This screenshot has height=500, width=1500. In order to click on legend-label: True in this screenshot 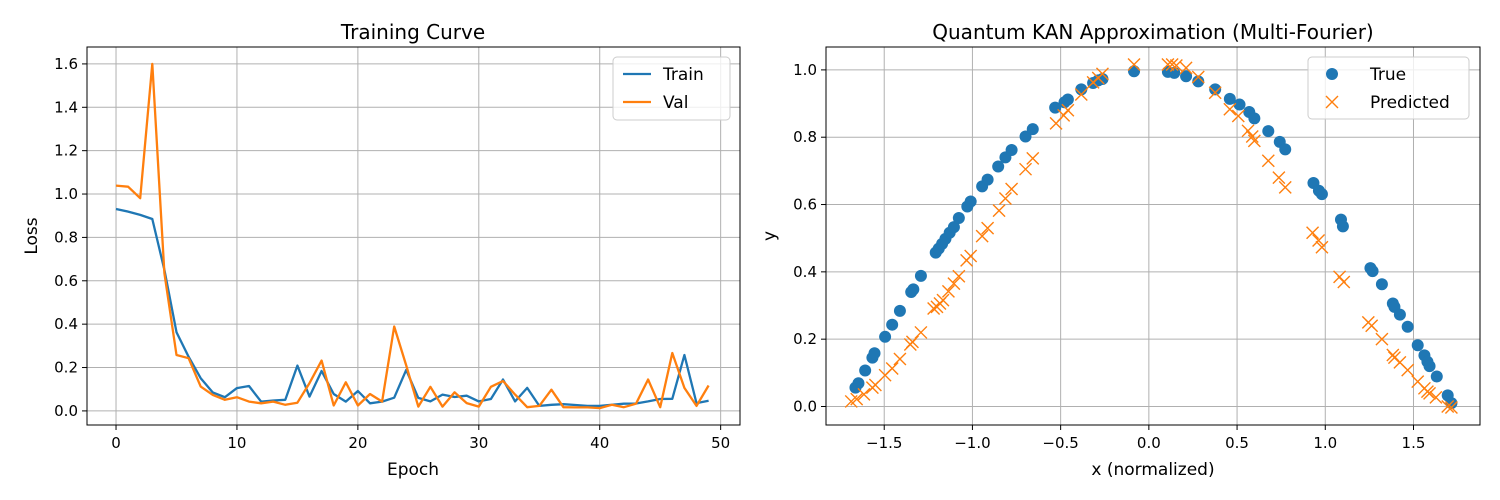, I will do `click(1387, 75)`.